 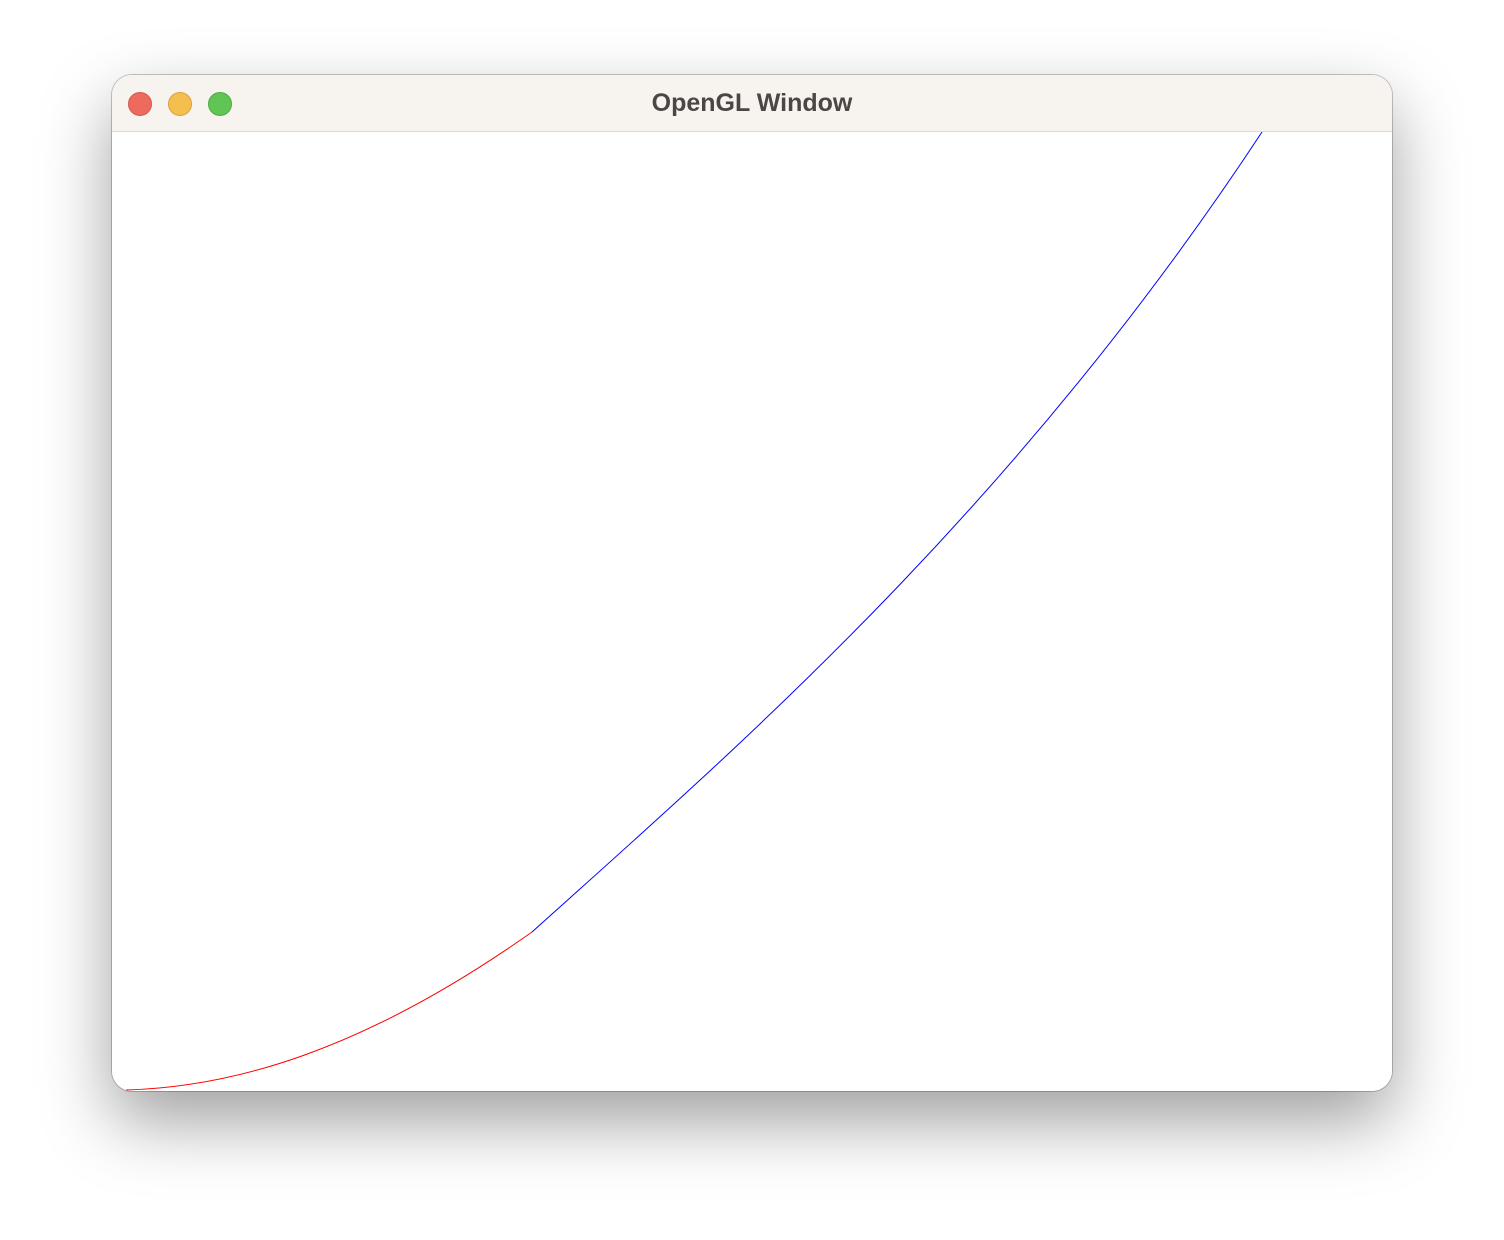 I want to click on window-title: OpenGL Window, so click(x=752, y=103).